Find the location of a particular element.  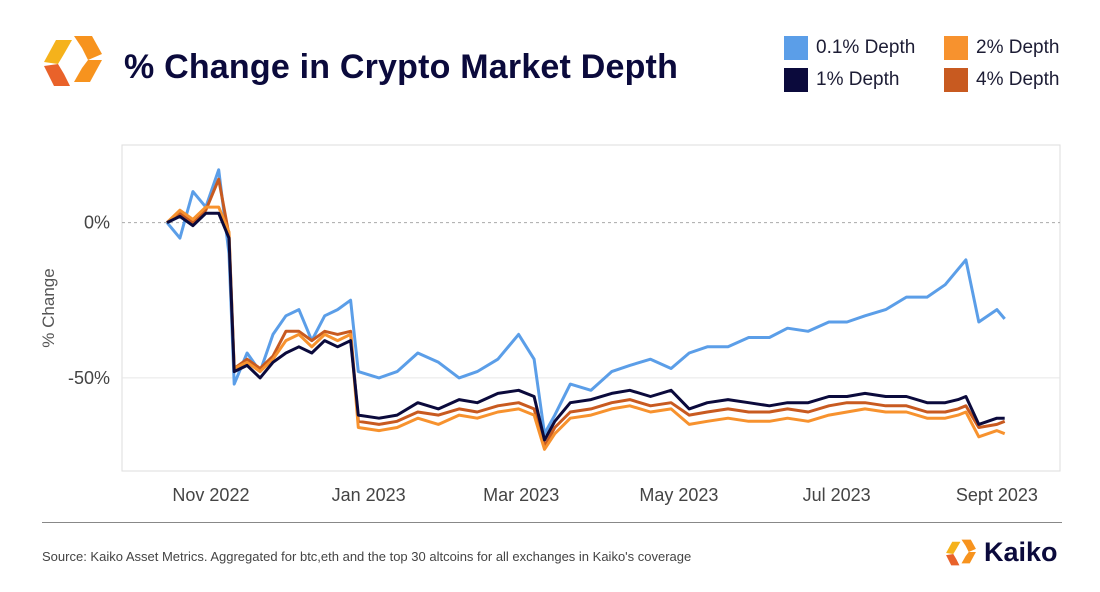

footer-divider is located at coordinates (552, 522).